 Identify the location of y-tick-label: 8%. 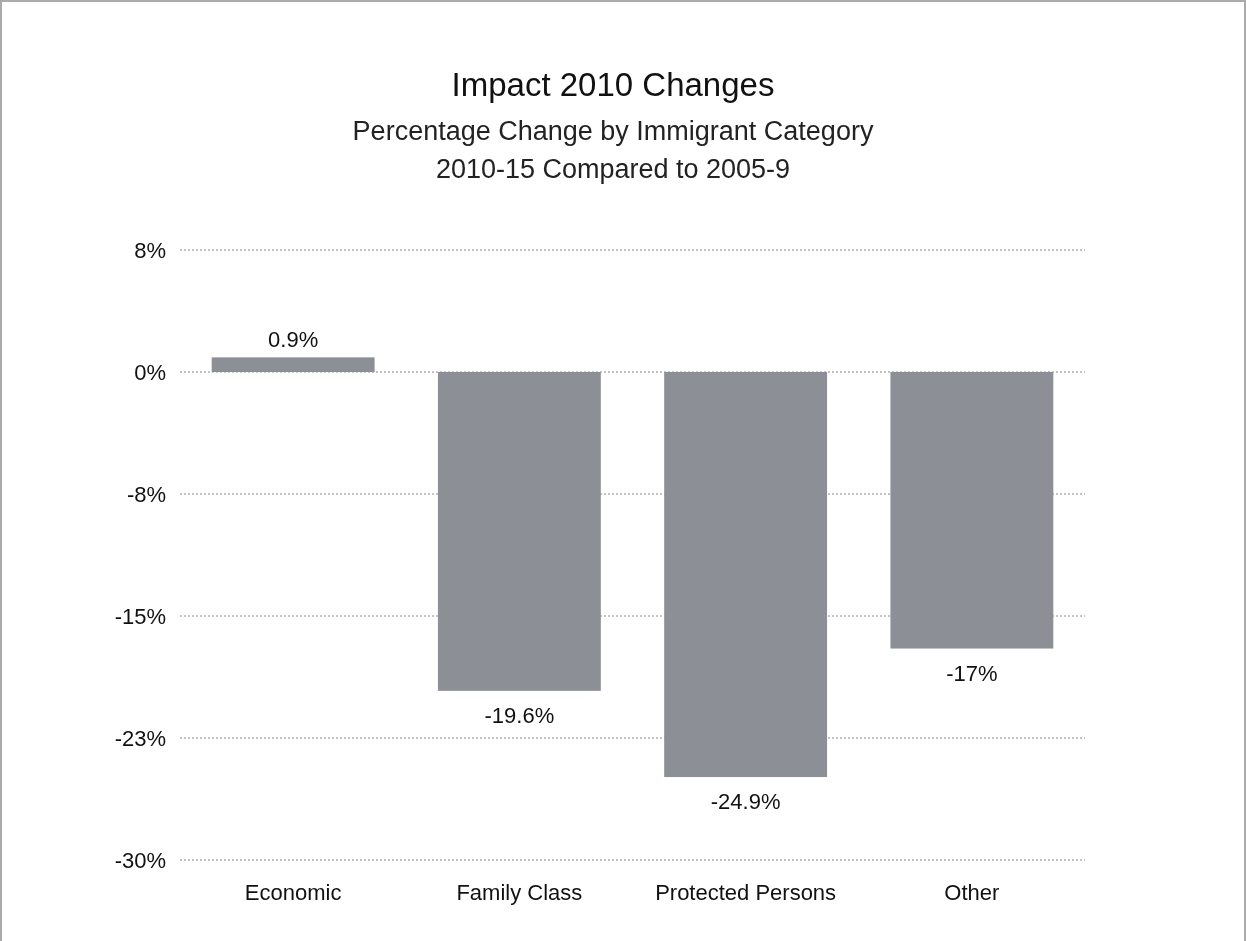
(150, 250).